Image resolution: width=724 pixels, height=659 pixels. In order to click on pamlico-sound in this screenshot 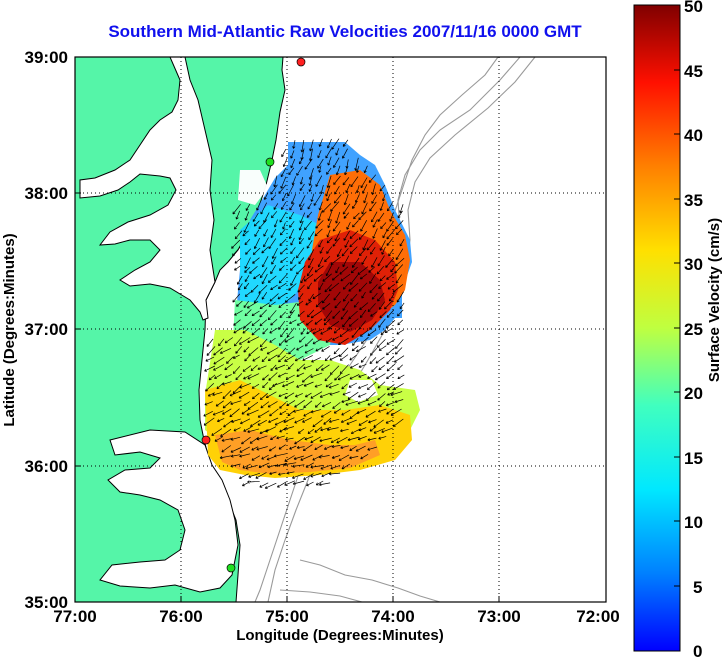, I will do `click(169, 511)`.